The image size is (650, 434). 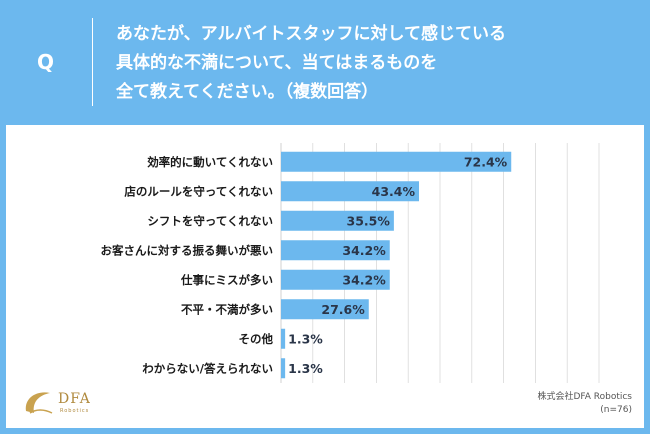 What do you see at coordinates (311, 34) in the screenshot?
I see `question-line-1: あなたが、アルバイトスタッフに対して感じている` at bounding box center [311, 34].